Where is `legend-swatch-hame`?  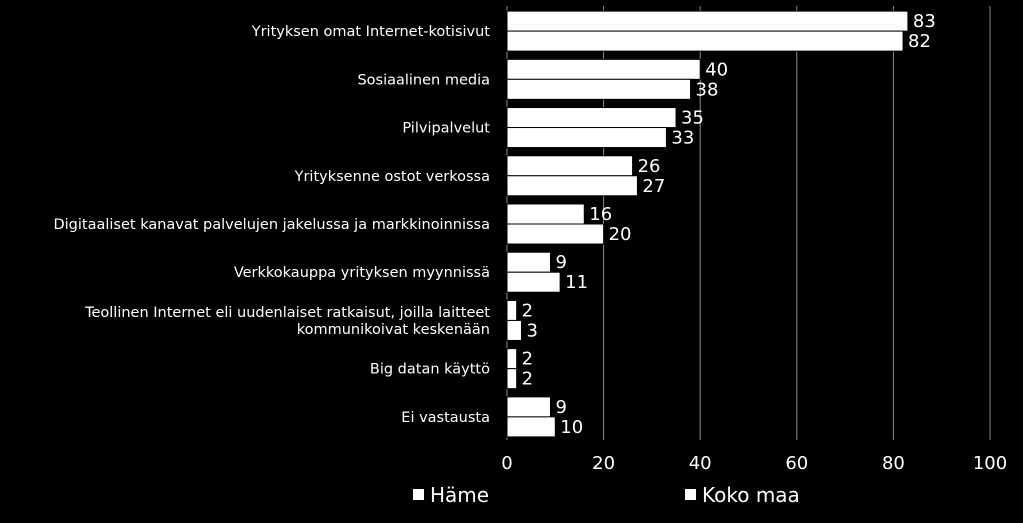 legend-swatch-hame is located at coordinates (418, 494).